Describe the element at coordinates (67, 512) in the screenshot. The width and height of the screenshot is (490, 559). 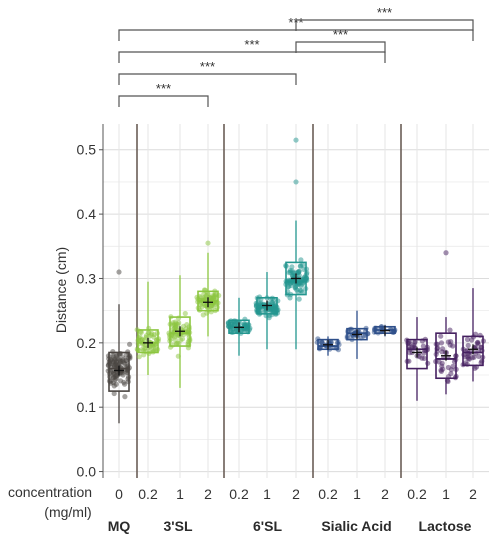
I see `x-axis-title-line-2: (mg/ml)` at that location.